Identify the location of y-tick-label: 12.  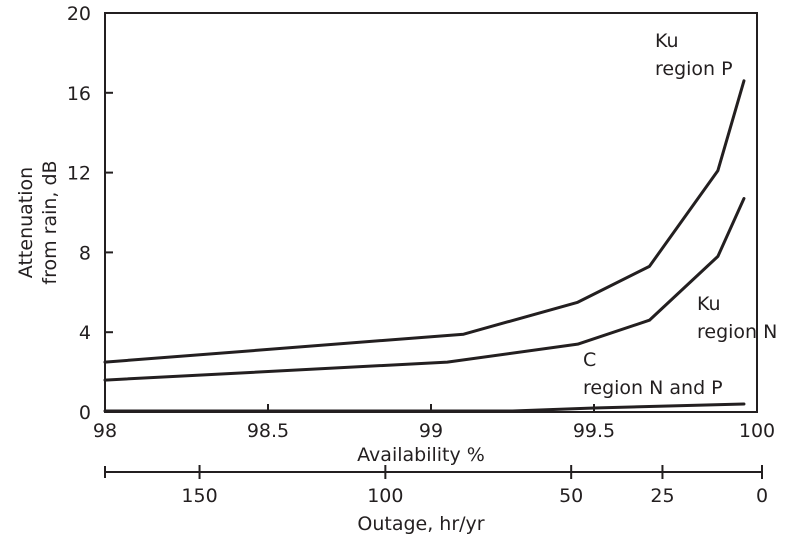
(79, 174).